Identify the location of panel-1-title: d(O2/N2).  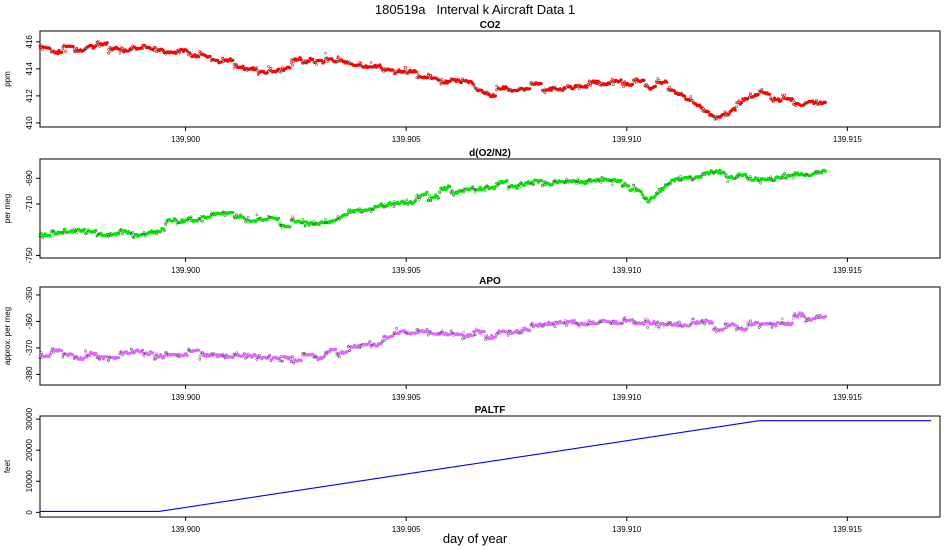
(490, 153).